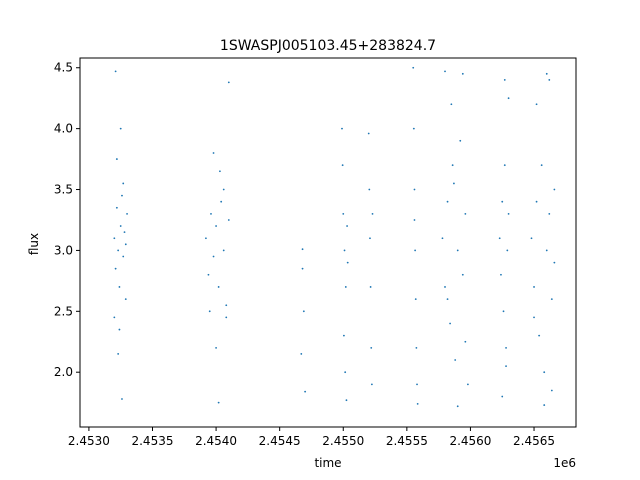  What do you see at coordinates (328, 46) in the screenshot?
I see `chart-title: 1SWASPJ005103.45+283824.7` at bounding box center [328, 46].